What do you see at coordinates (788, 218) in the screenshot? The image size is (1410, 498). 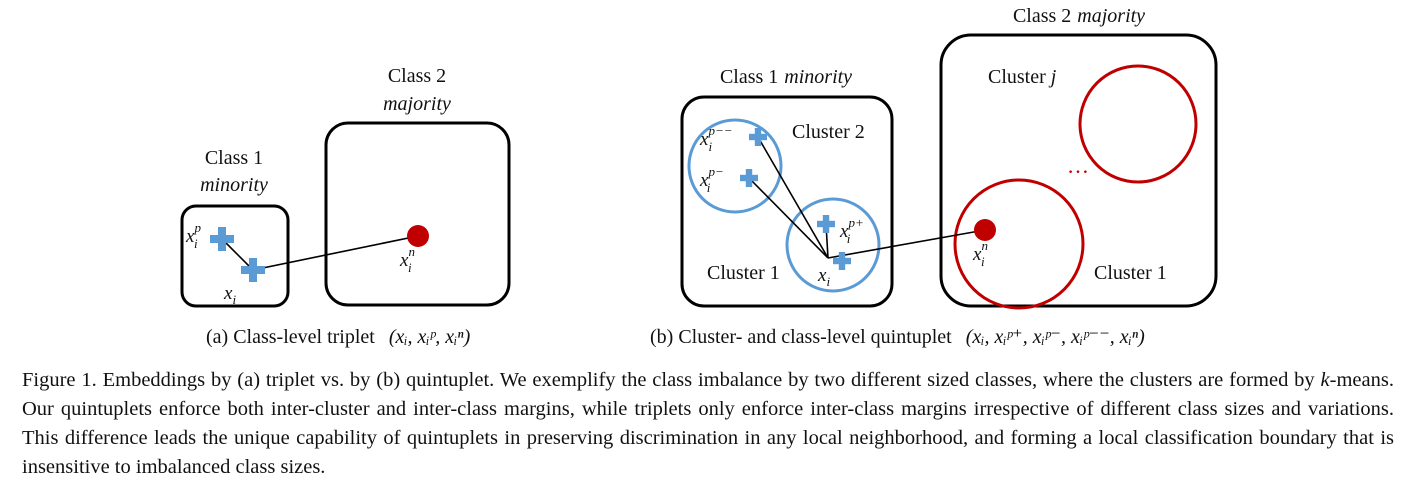 I see `link-xpm` at bounding box center [788, 218].